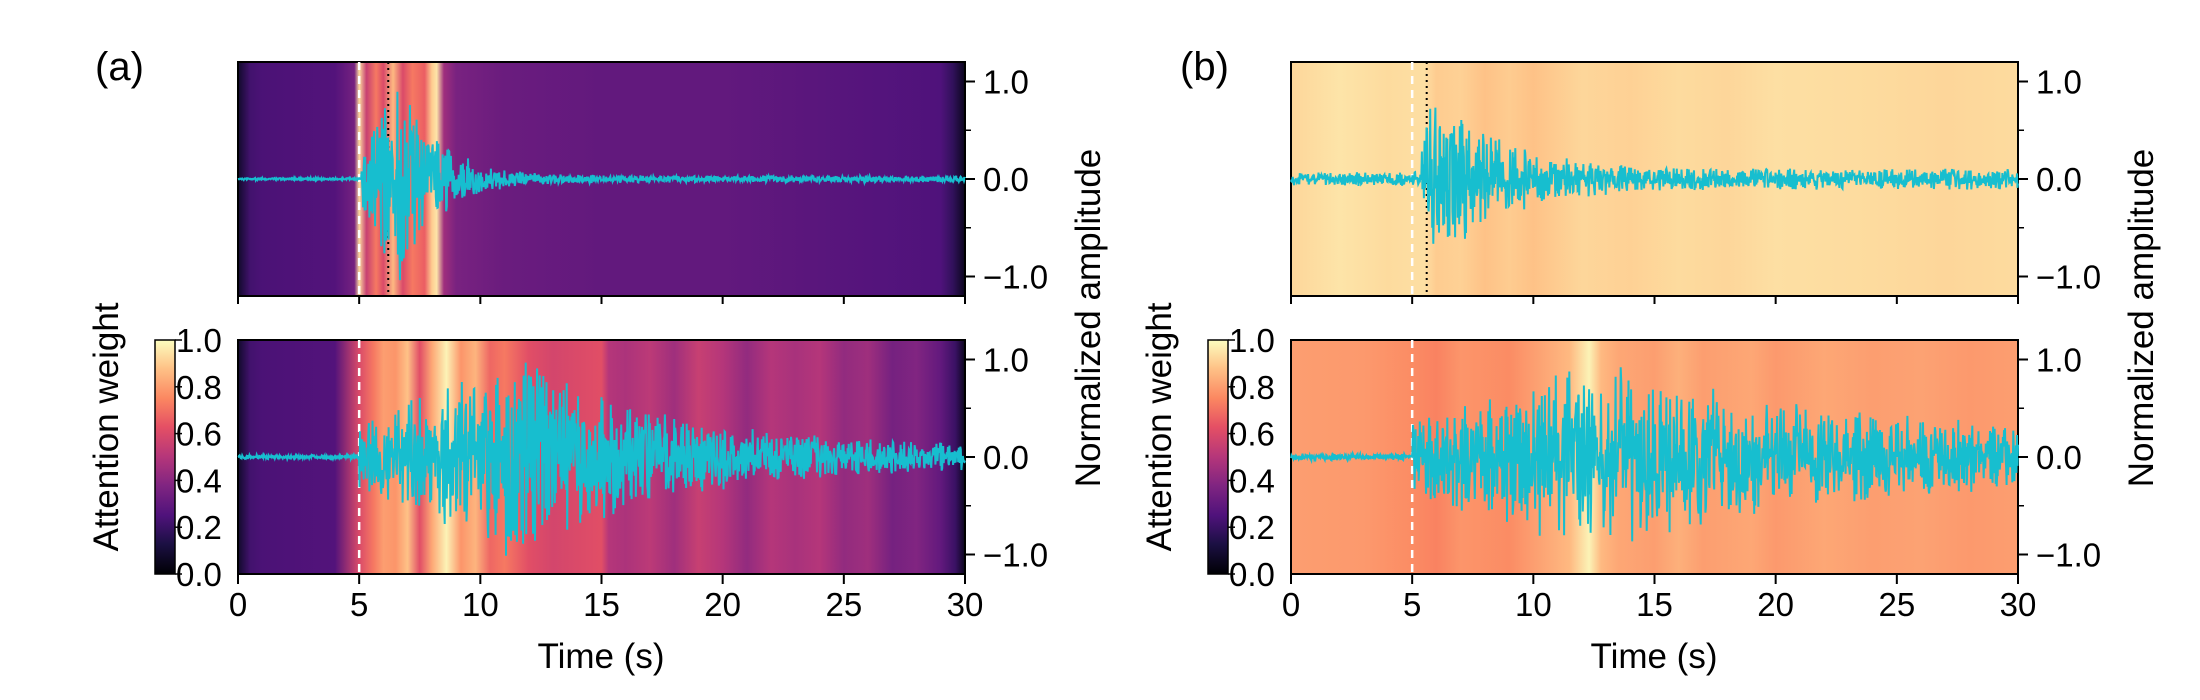 This screenshot has width=2200, height=700. Describe the element at coordinates (600, 656) in the screenshot. I see `panel-a-xlabel: Time (s)` at that location.